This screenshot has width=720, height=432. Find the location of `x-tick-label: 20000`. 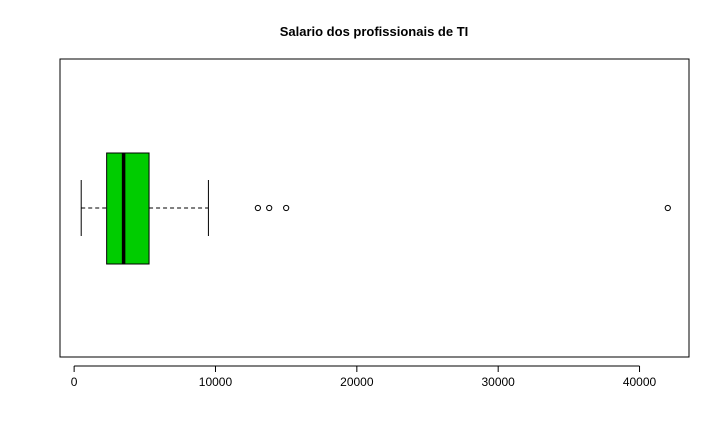

x-tick-label: 20000 is located at coordinates (357, 382).